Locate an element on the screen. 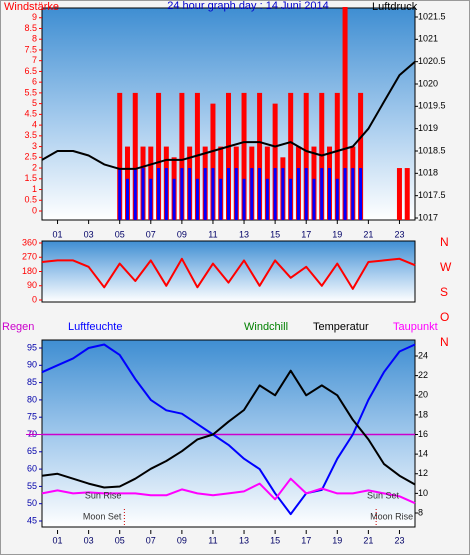 Image resolution: width=470 pixels, height=555 pixels. y-tick-label: 85 is located at coordinates (32, 382).